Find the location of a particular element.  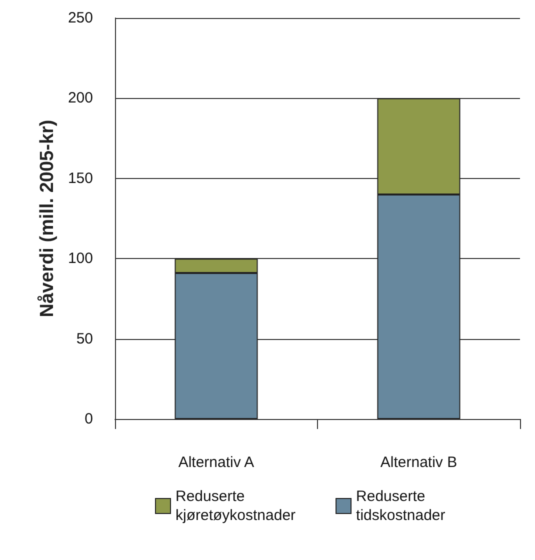

y-tick-label: 250 is located at coordinates (80, 18).